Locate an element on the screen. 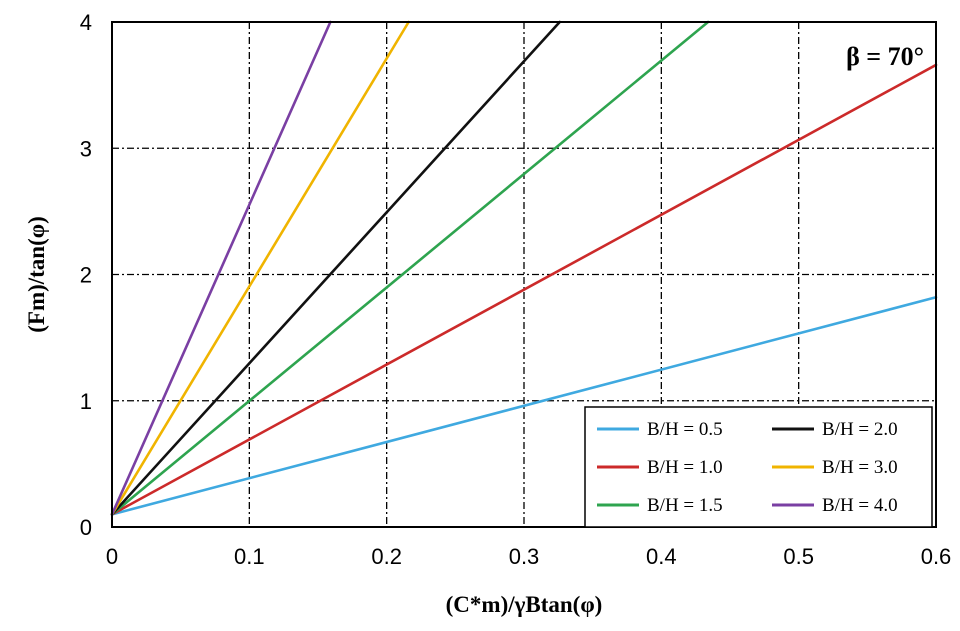  y-tick-label: 3 is located at coordinates (86, 148).